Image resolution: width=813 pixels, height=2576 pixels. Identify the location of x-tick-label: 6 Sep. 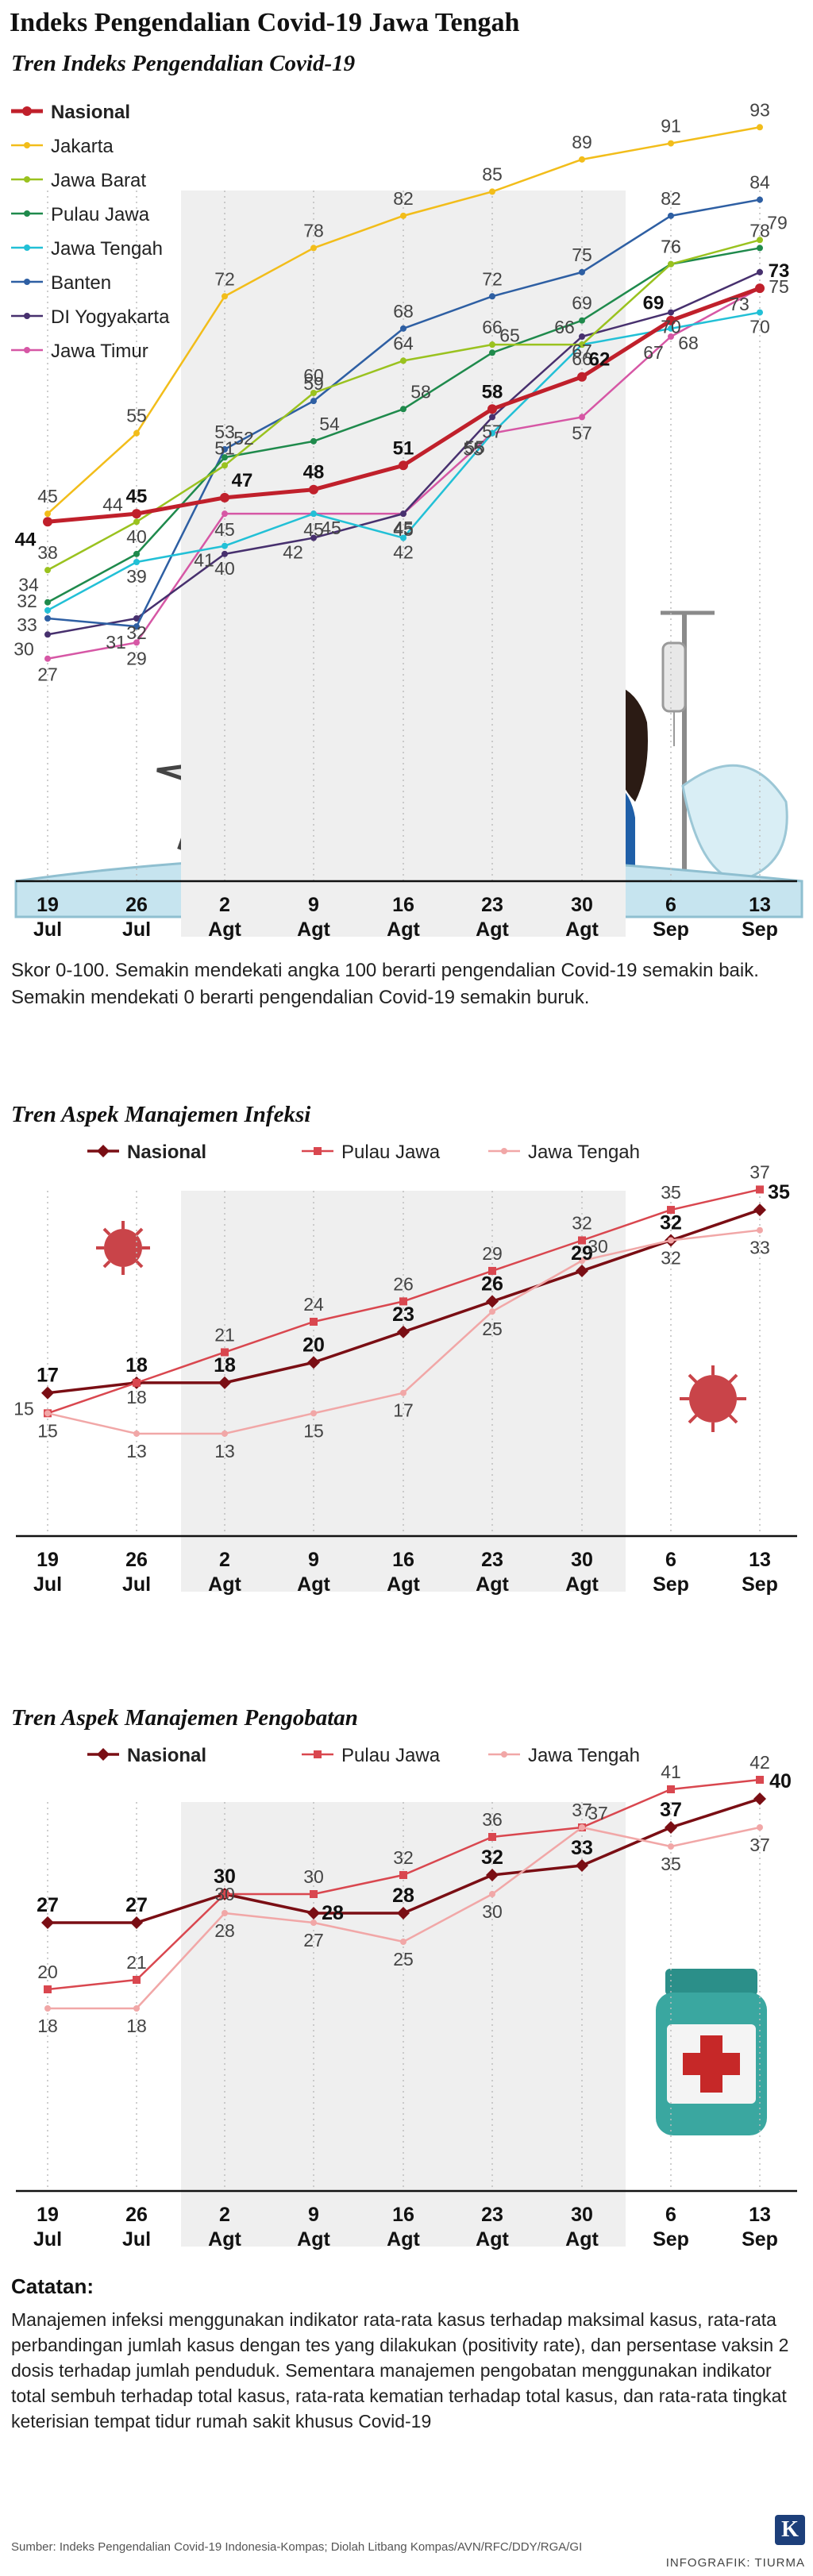
(671, 917).